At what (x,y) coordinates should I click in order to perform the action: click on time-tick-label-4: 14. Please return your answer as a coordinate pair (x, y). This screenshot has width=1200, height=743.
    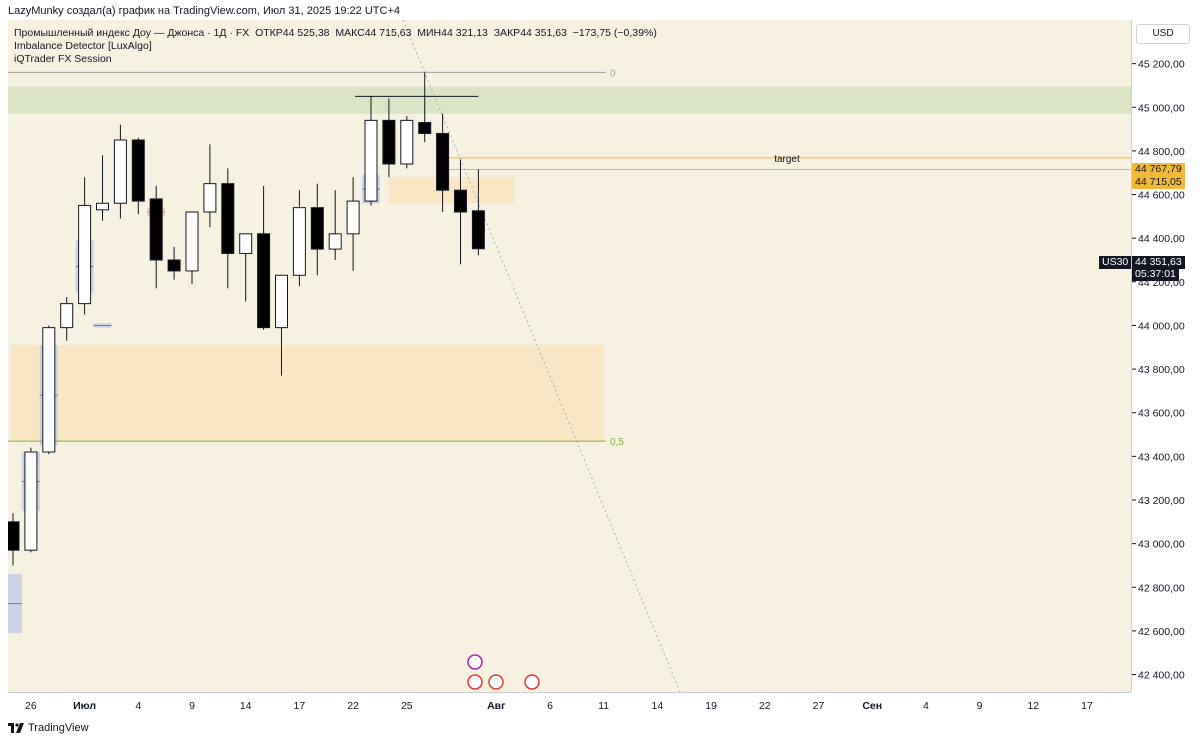
    Looking at the image, I should click on (246, 706).